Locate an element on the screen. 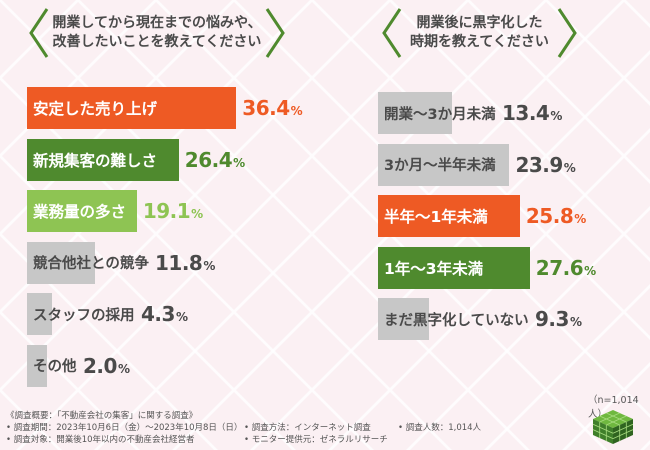  bar-label: その他 is located at coordinates (55, 367).